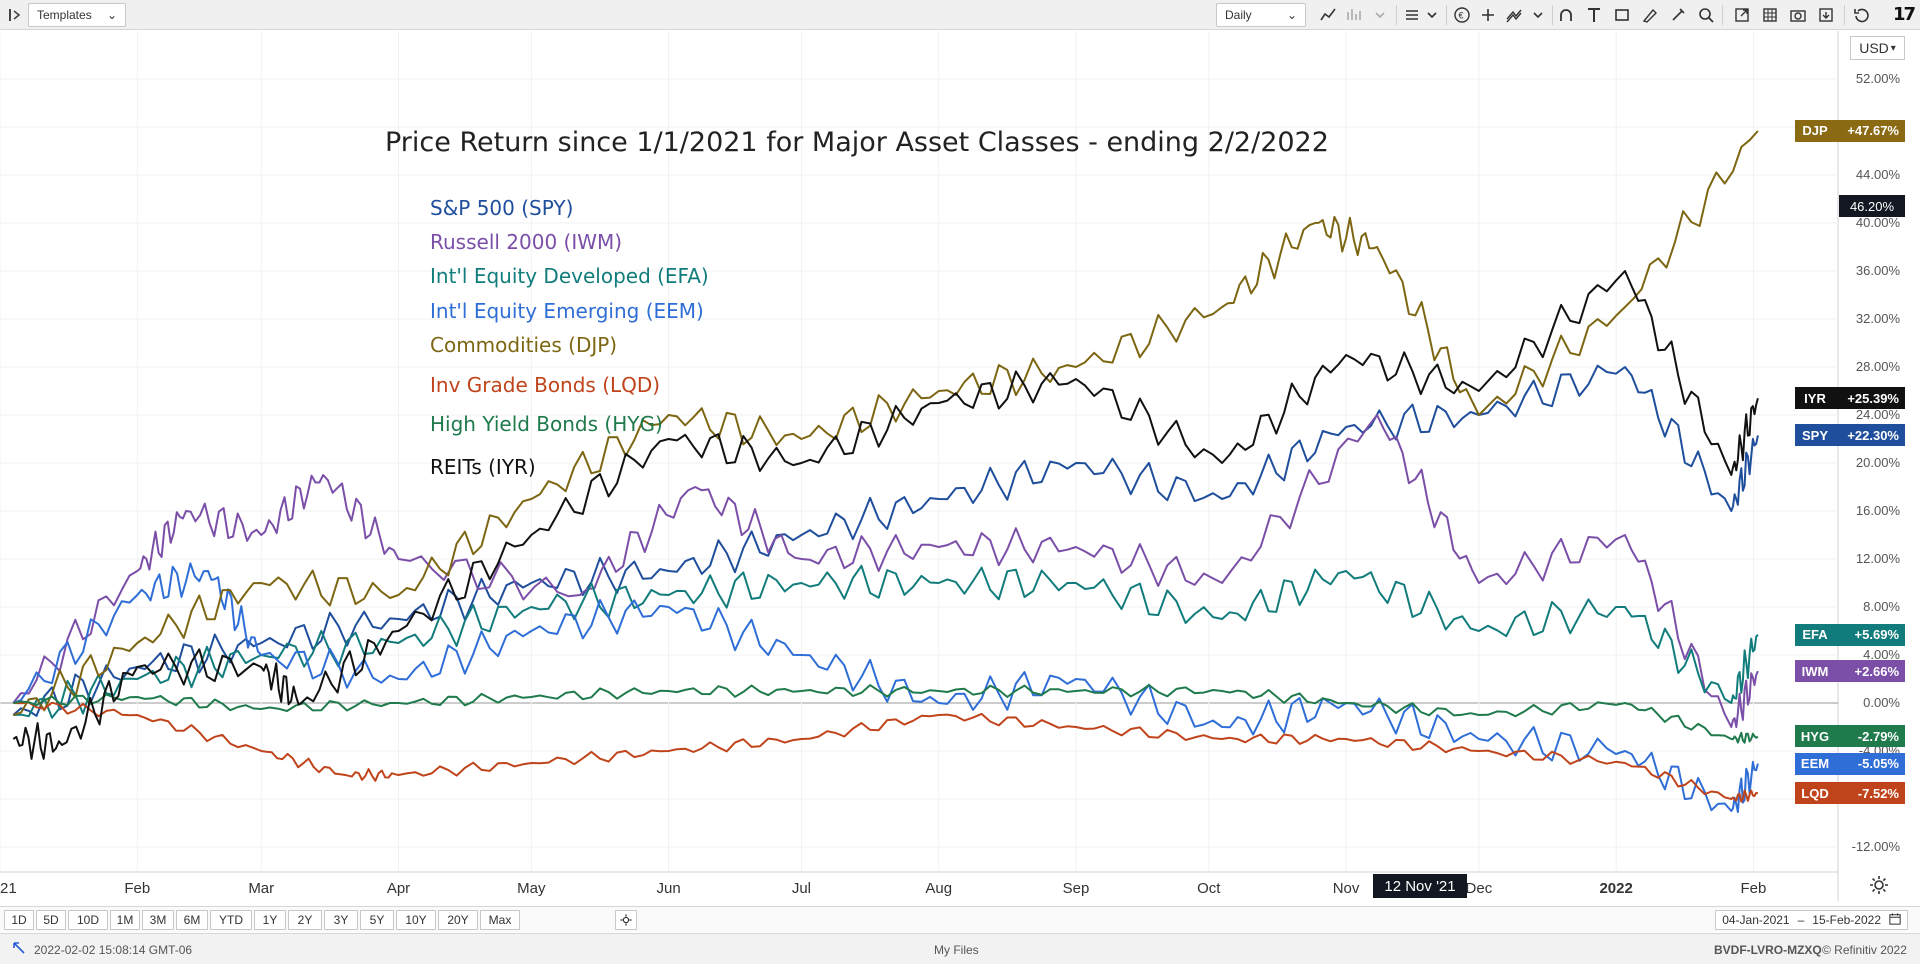 Image resolution: width=1920 pixels, height=964 pixels. Describe the element at coordinates (1514, 15) in the screenshot. I see `fib-icon` at that location.